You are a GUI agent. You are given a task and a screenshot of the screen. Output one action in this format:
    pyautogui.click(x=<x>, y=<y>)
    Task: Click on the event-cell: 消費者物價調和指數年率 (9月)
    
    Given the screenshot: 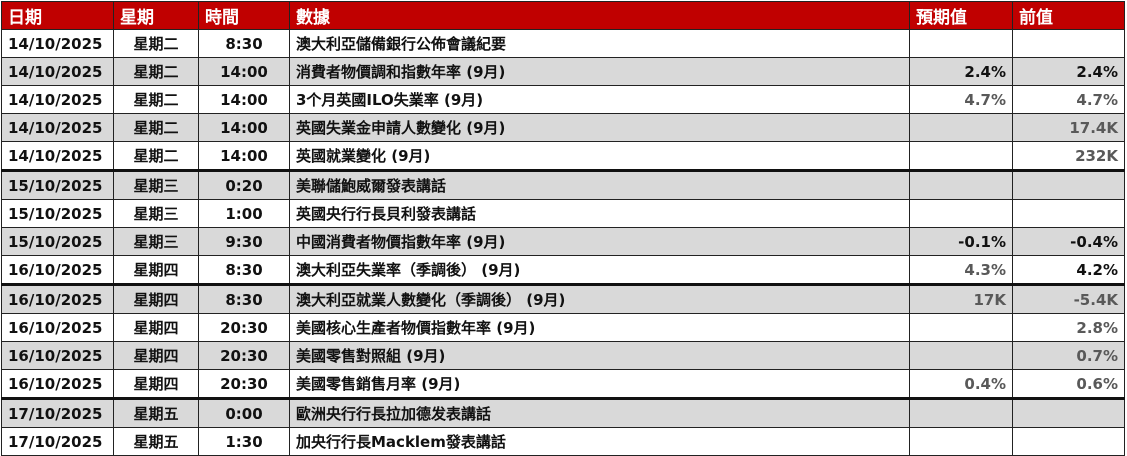 What is the action you would take?
    pyautogui.click(x=599, y=71)
    